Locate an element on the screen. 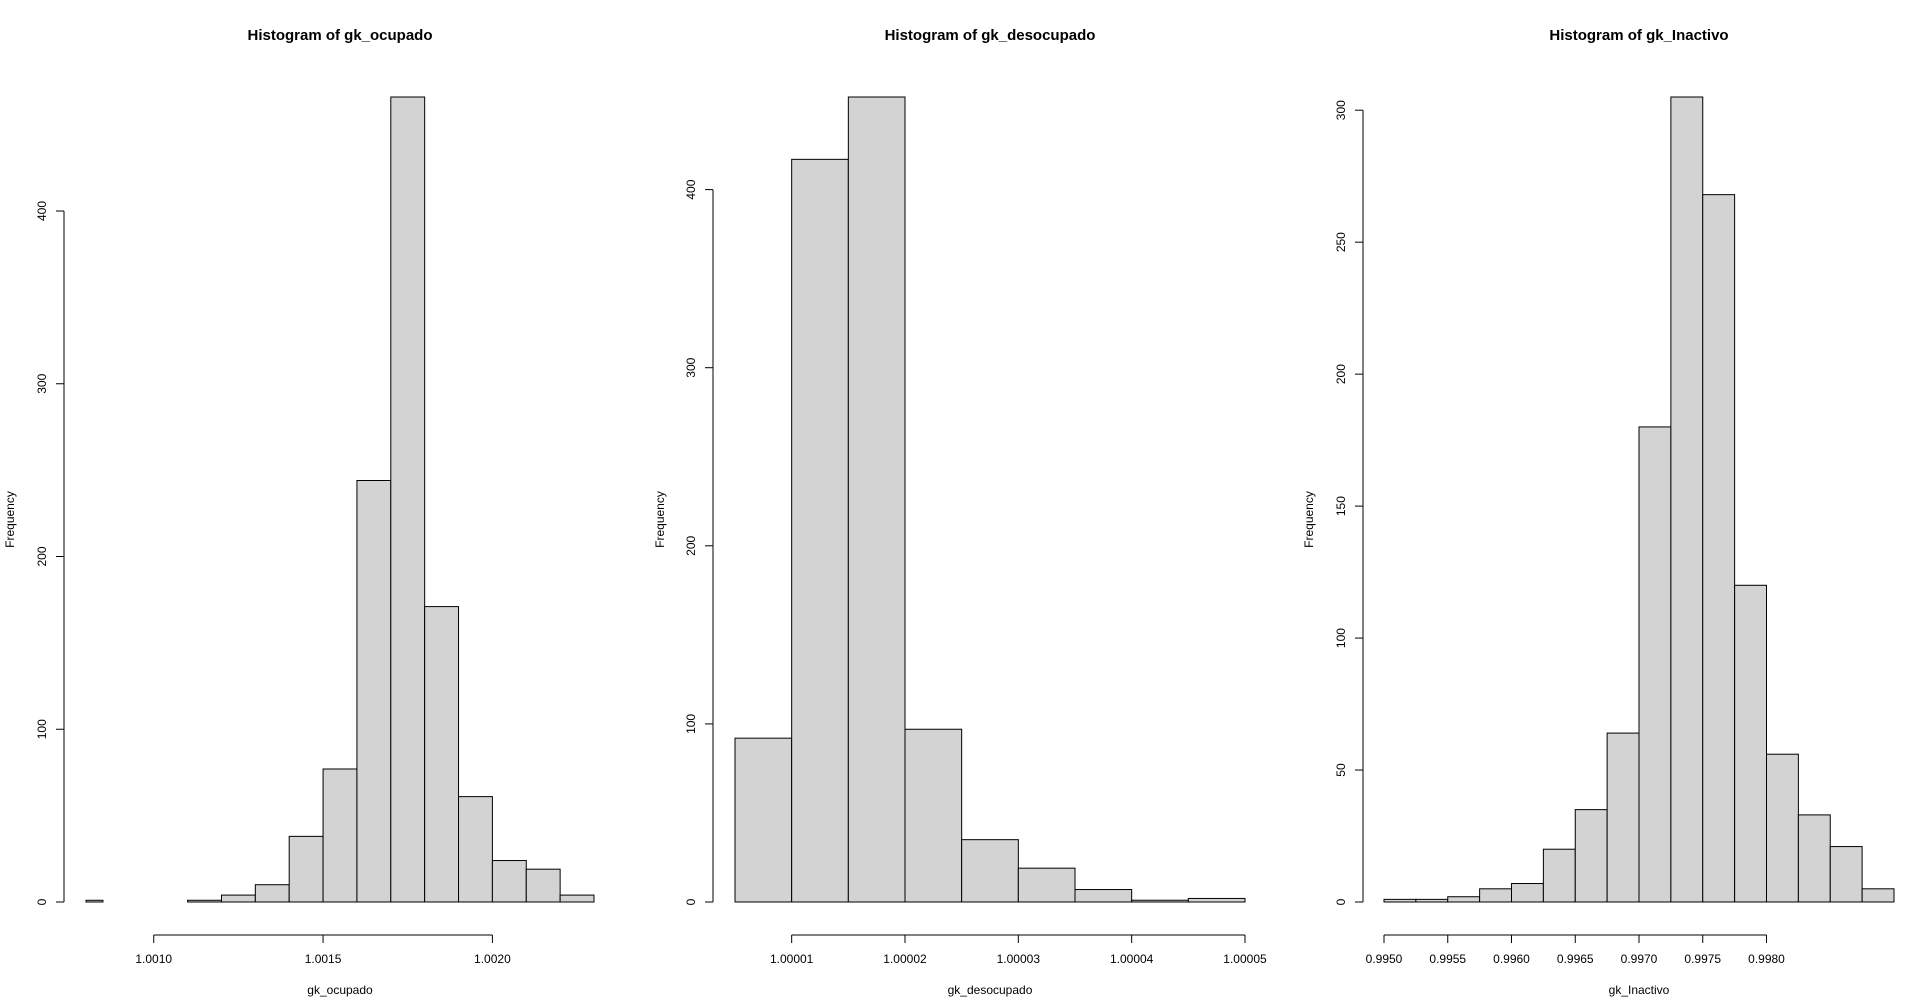 This screenshot has height=1001, width=1920. x-tick-label: 0.9950 is located at coordinates (1384, 959).